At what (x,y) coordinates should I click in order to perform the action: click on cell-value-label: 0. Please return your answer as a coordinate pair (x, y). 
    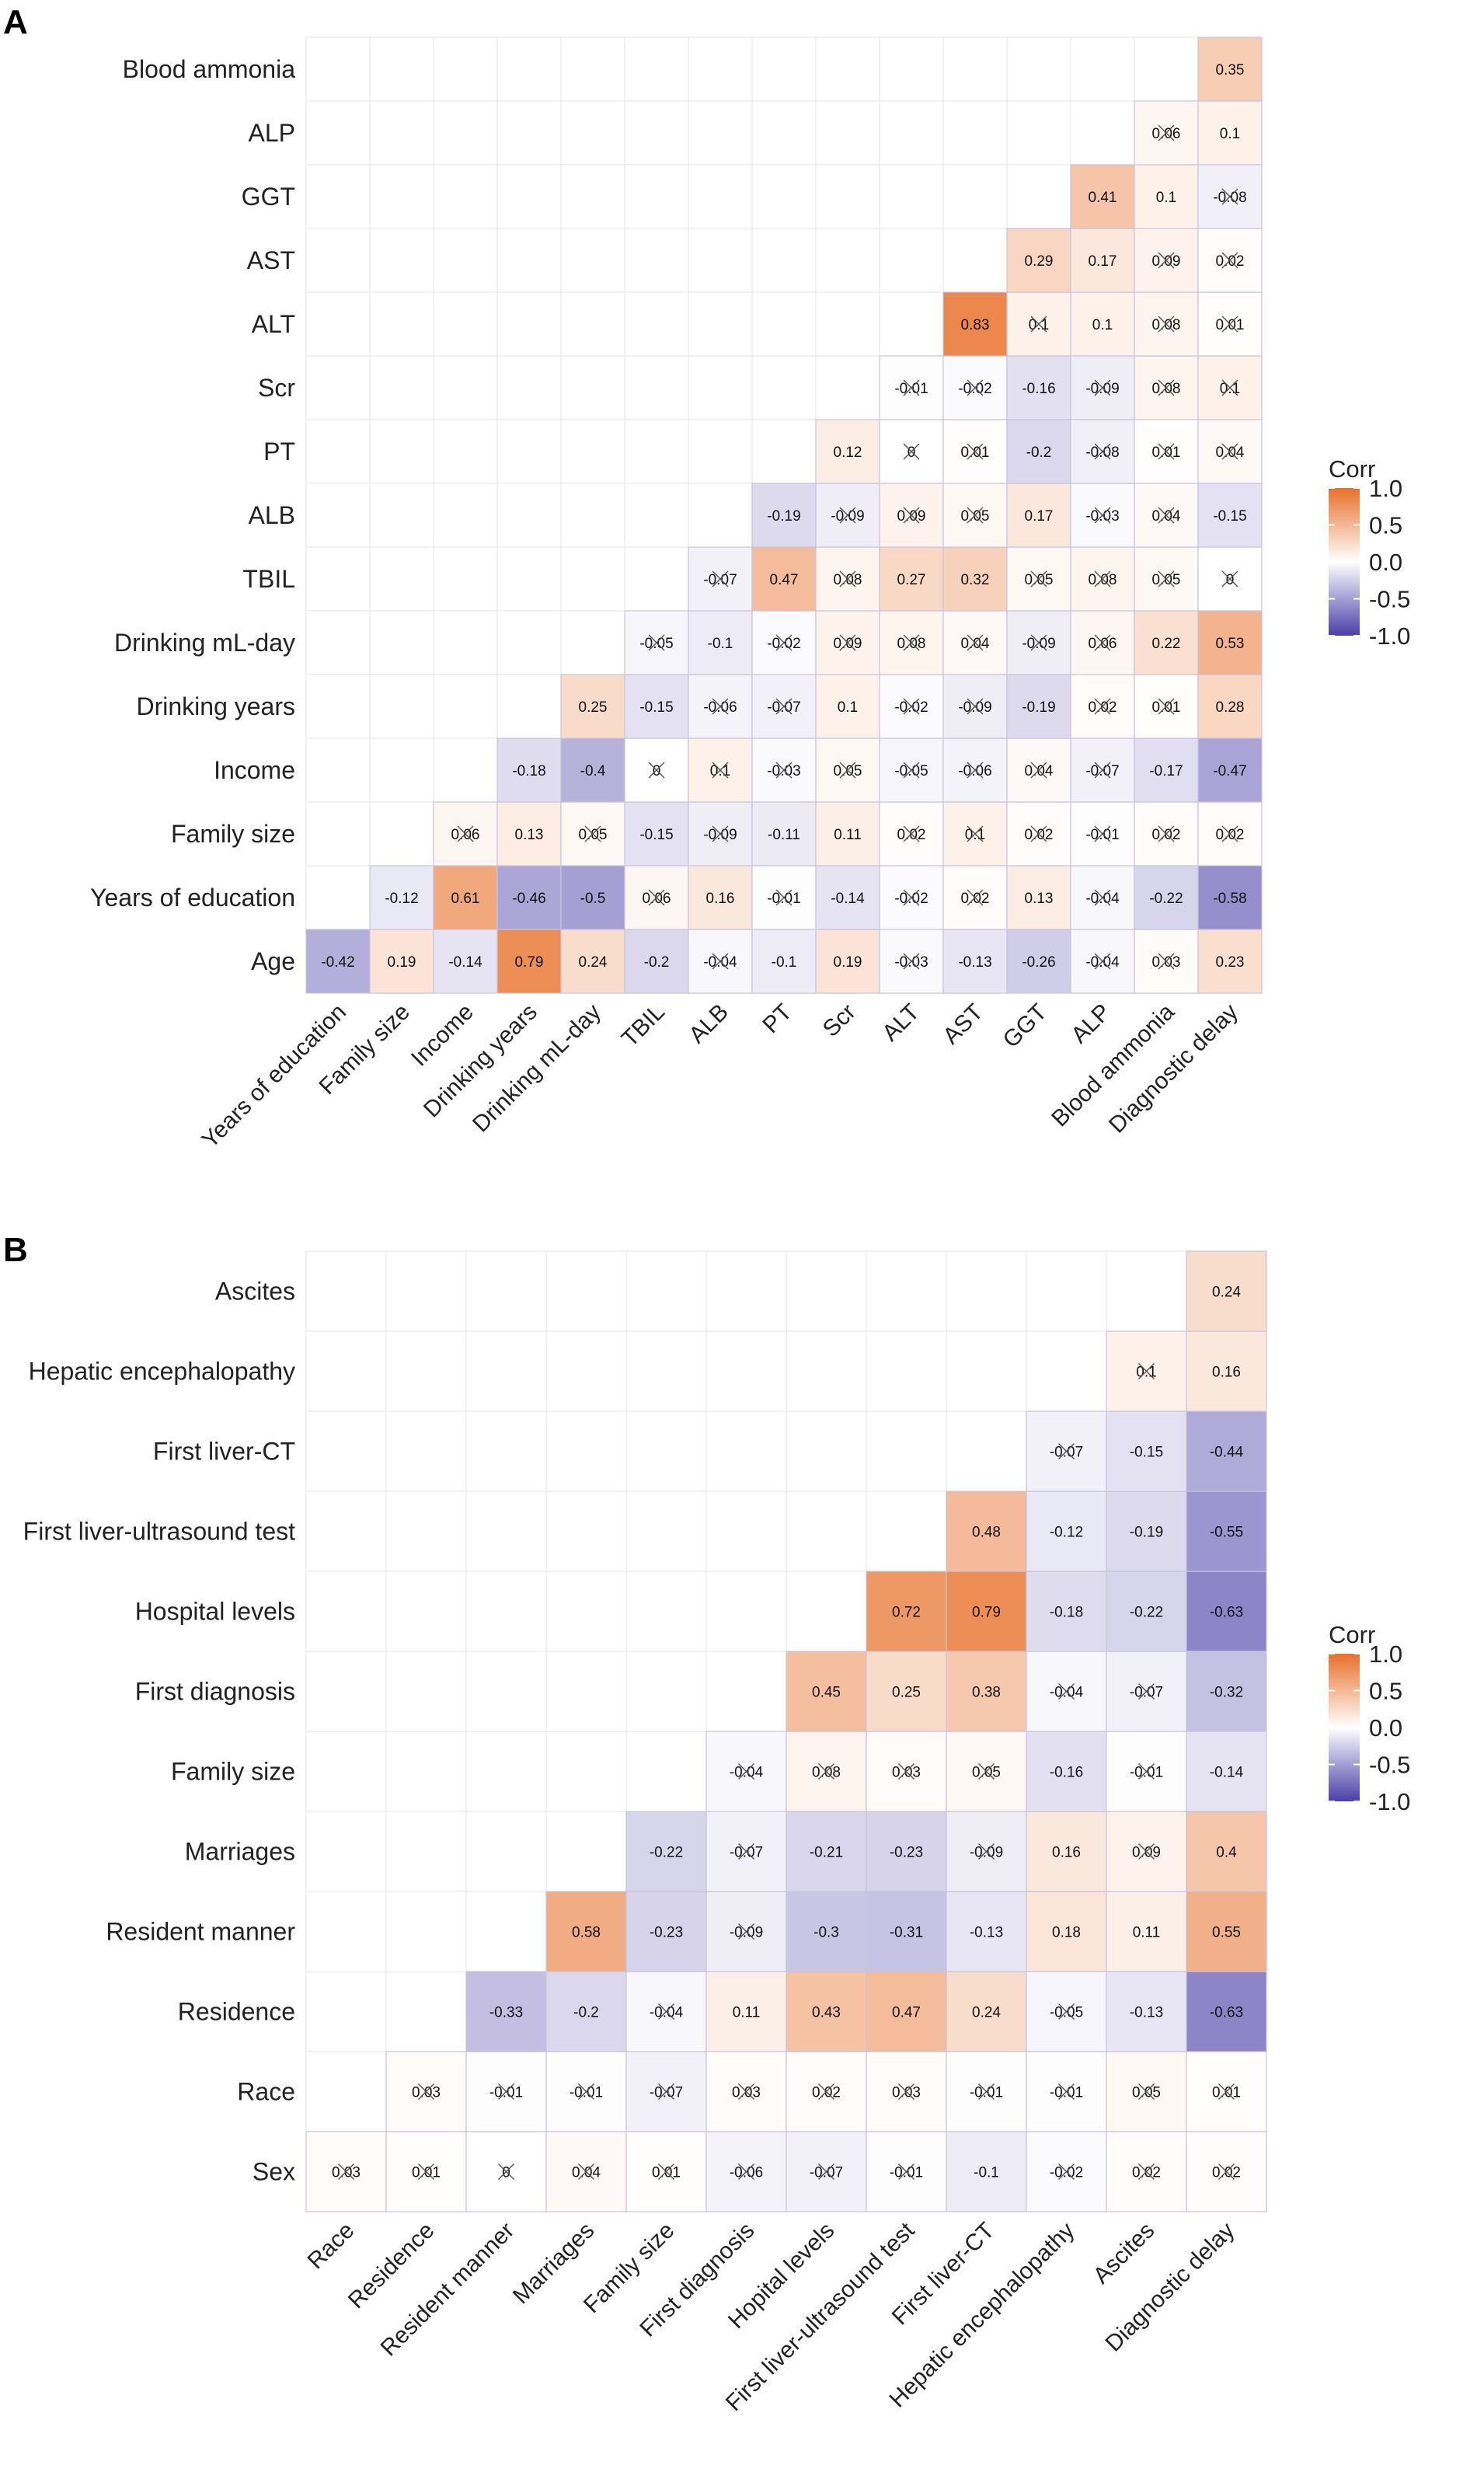
    Looking at the image, I should click on (911, 453).